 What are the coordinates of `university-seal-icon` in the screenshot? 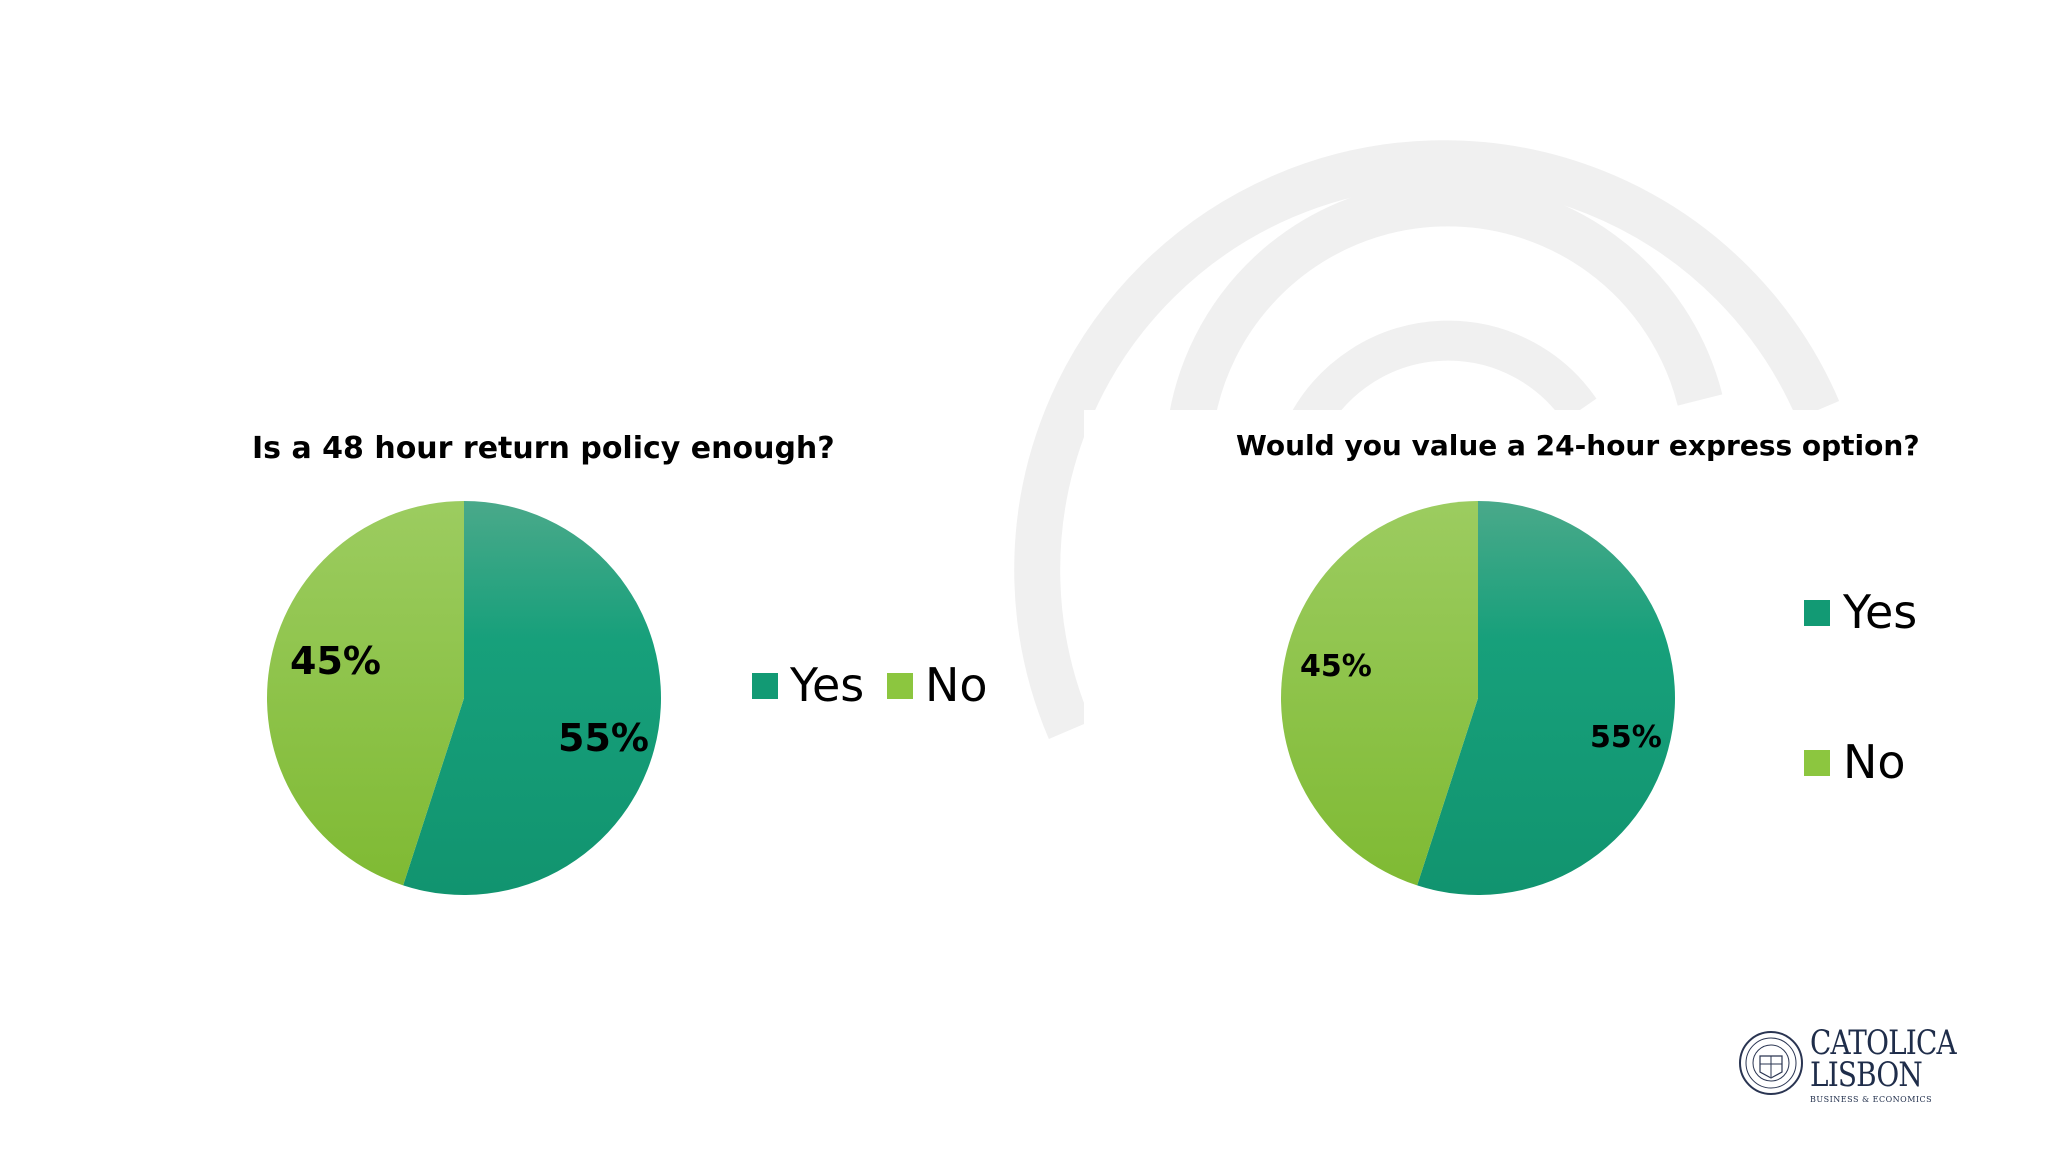 It's located at (1771, 1063).